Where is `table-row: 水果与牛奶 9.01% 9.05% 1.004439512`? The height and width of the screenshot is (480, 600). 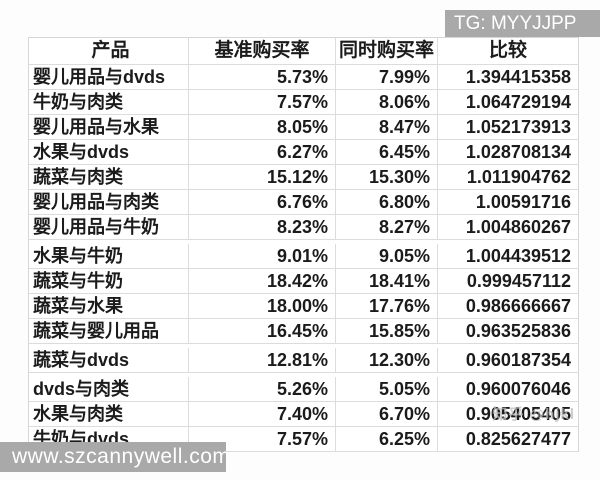 table-row: 水果与牛奶 9.01% 9.05% 1.004439512 is located at coordinates (303, 256).